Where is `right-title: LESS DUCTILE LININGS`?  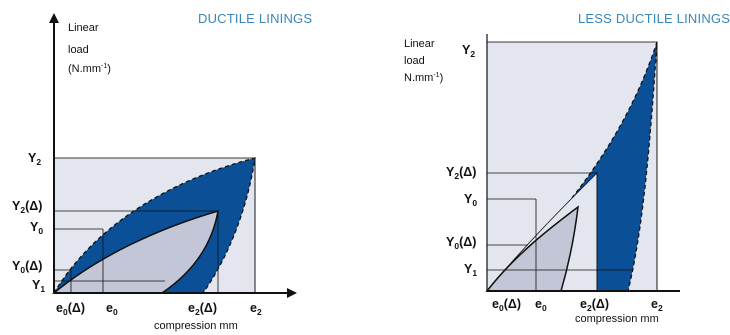
right-title: LESS DUCTILE LININGS is located at coordinates (654, 18).